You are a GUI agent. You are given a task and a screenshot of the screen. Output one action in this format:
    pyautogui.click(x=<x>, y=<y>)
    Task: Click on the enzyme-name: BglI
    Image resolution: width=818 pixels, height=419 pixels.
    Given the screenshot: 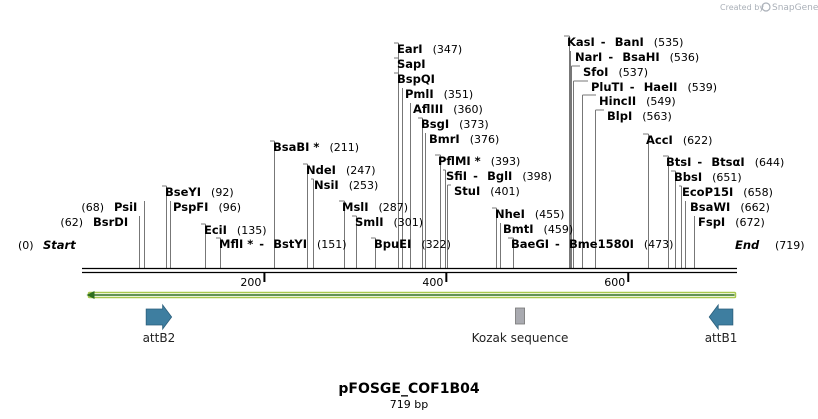 What is the action you would take?
    pyautogui.click(x=499, y=176)
    